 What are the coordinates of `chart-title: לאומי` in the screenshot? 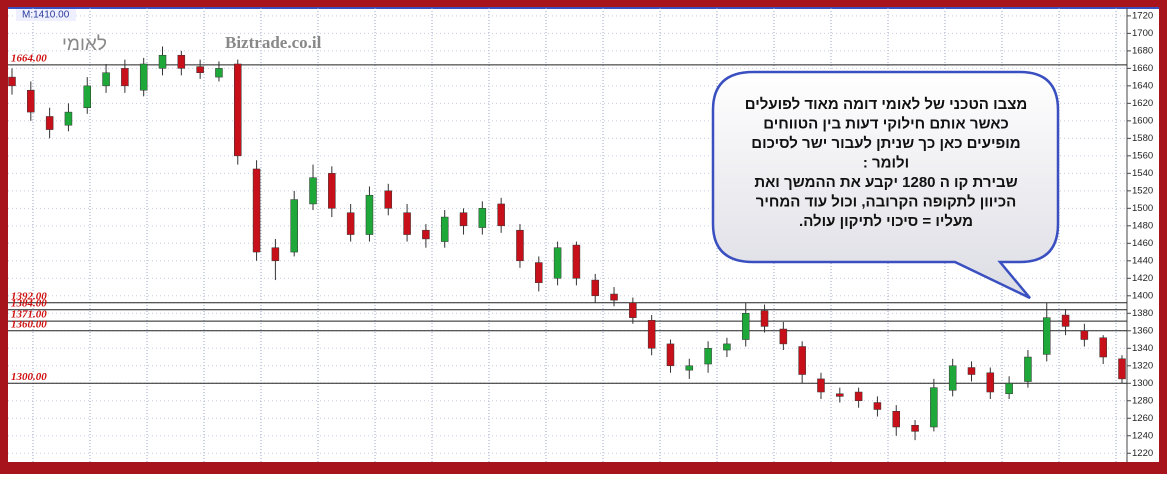 It's located at (84, 44).